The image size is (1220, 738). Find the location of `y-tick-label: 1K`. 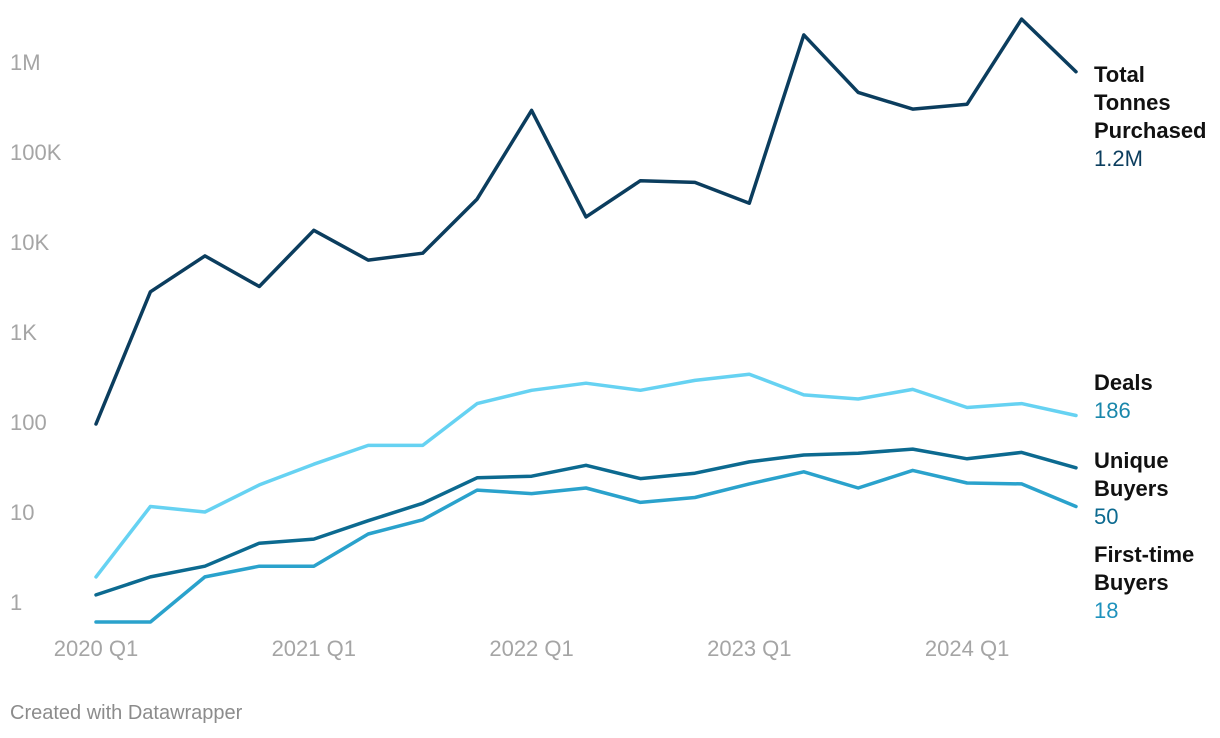

y-tick-label: 1K is located at coordinates (23, 332).